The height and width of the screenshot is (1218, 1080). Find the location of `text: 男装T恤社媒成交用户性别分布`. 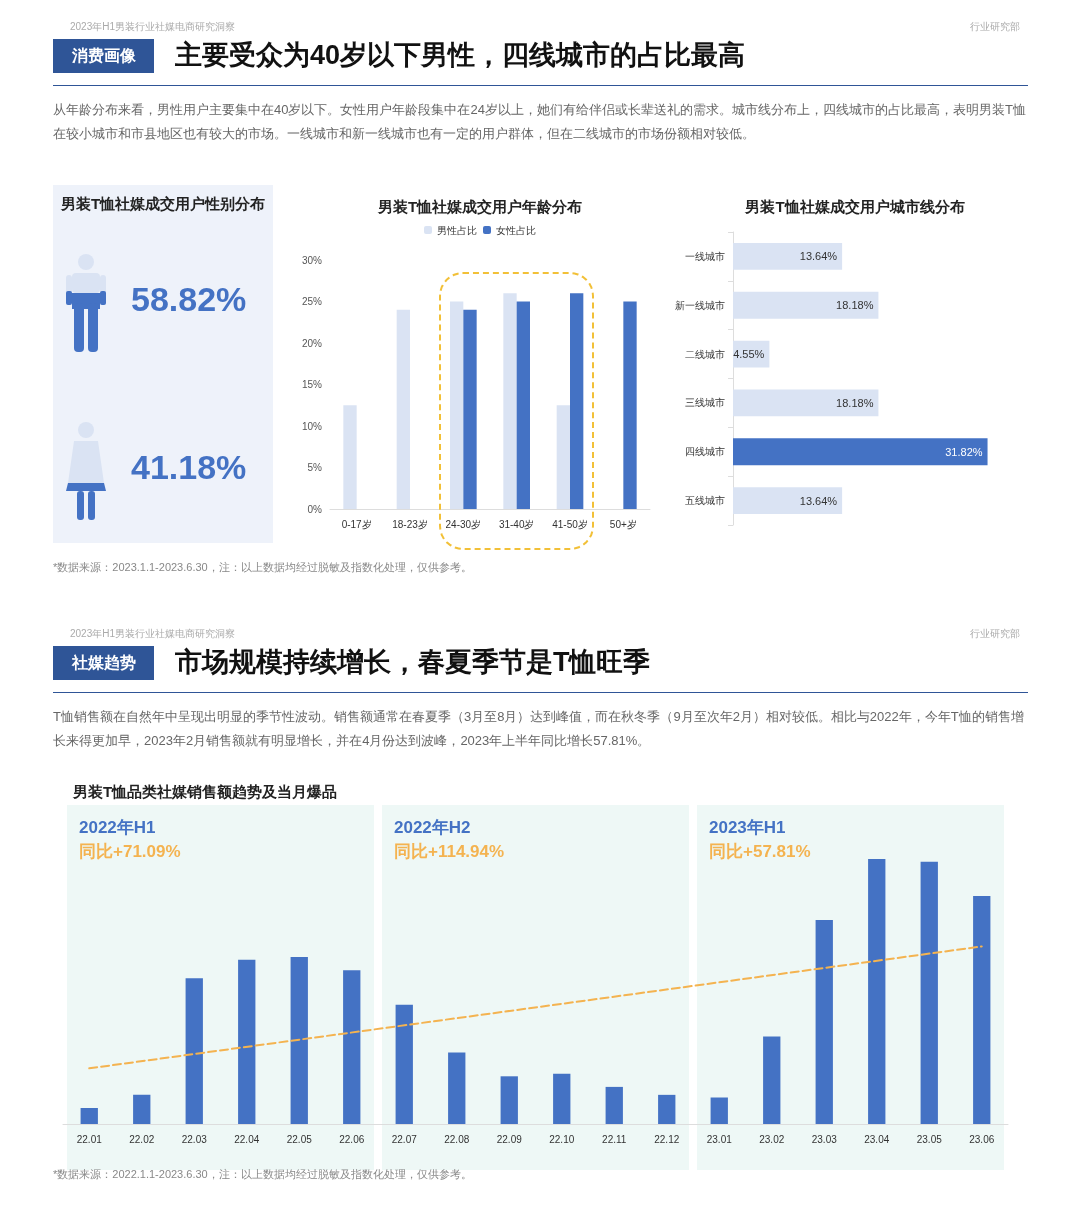

text: 男装T恤社媒成交用户性别分布 is located at coordinates (163, 204).